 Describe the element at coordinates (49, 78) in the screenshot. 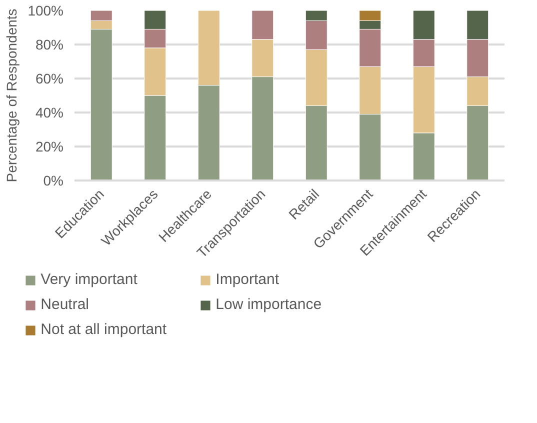

I see `y-tick-label: 60%` at that location.